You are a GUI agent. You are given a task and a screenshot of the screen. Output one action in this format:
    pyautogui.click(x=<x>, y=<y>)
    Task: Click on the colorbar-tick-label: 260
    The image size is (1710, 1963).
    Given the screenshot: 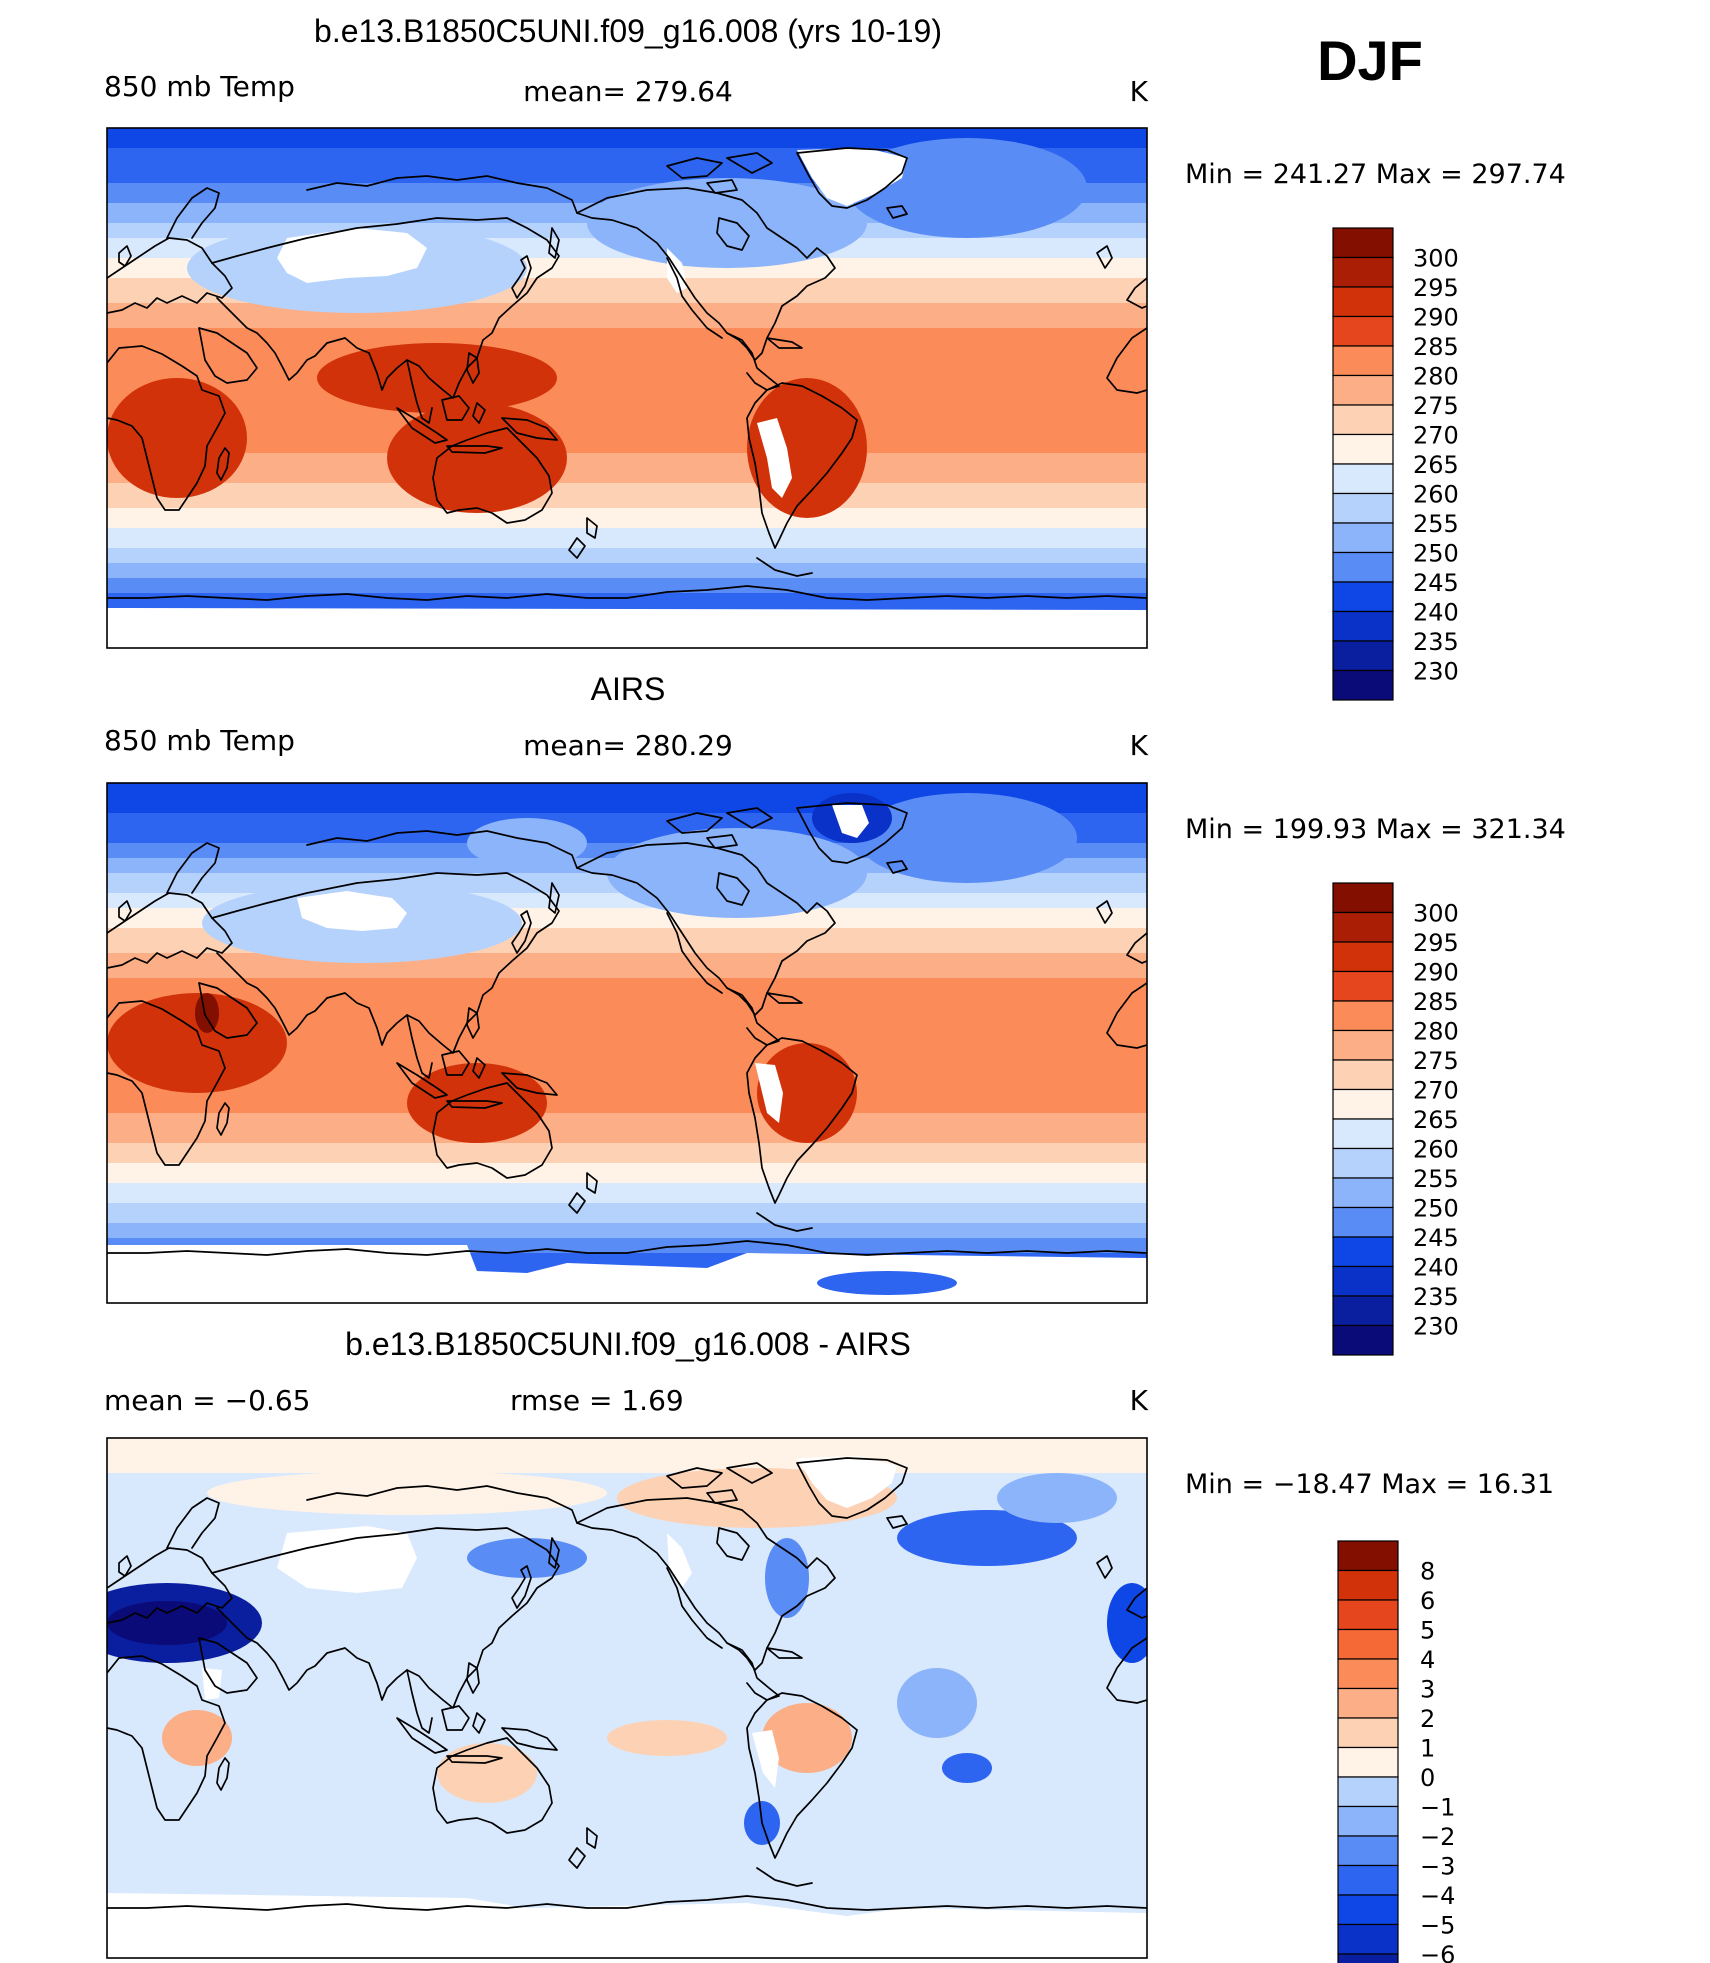 What is the action you would take?
    pyautogui.click(x=1436, y=1150)
    